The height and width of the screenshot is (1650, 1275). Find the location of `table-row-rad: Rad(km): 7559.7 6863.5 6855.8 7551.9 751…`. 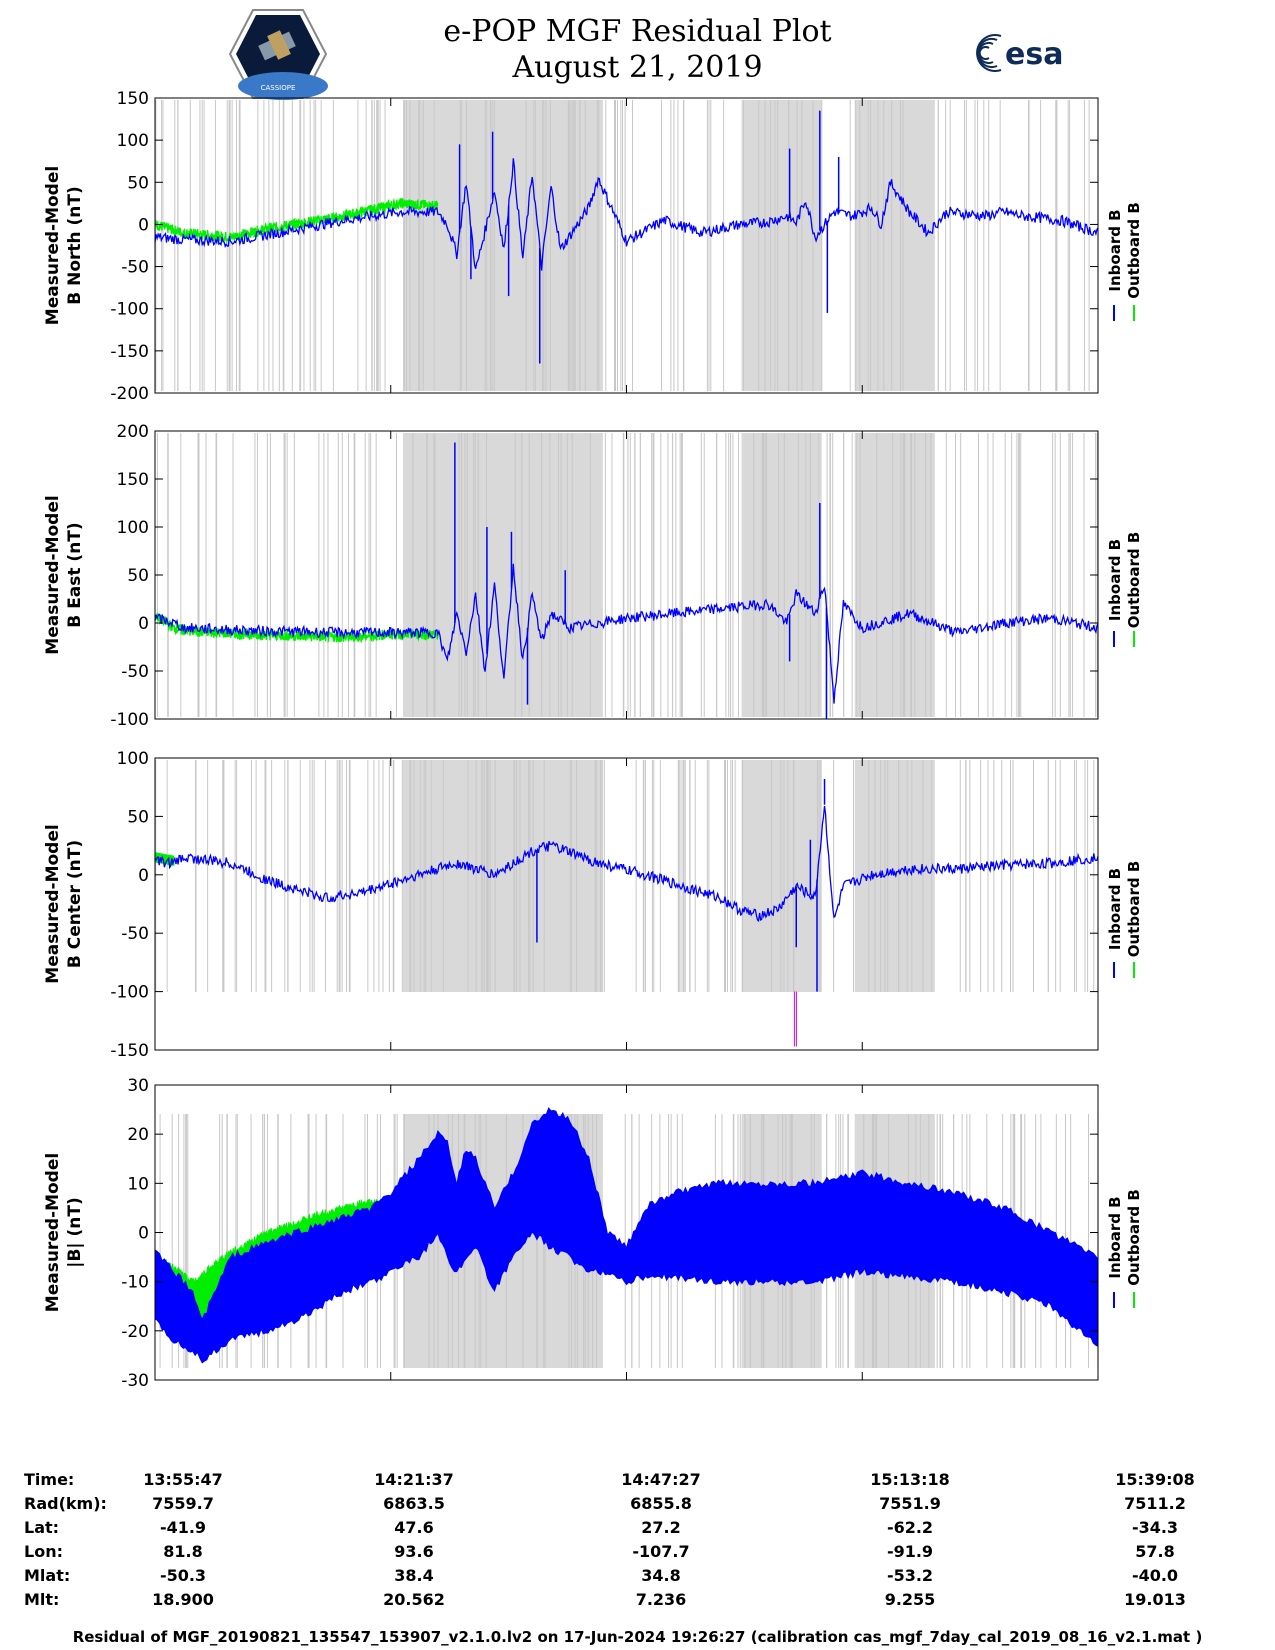

table-row-rad: Rad(km): 7559.7 6863.5 6855.8 7551.9 751… is located at coordinates (637, 1506).